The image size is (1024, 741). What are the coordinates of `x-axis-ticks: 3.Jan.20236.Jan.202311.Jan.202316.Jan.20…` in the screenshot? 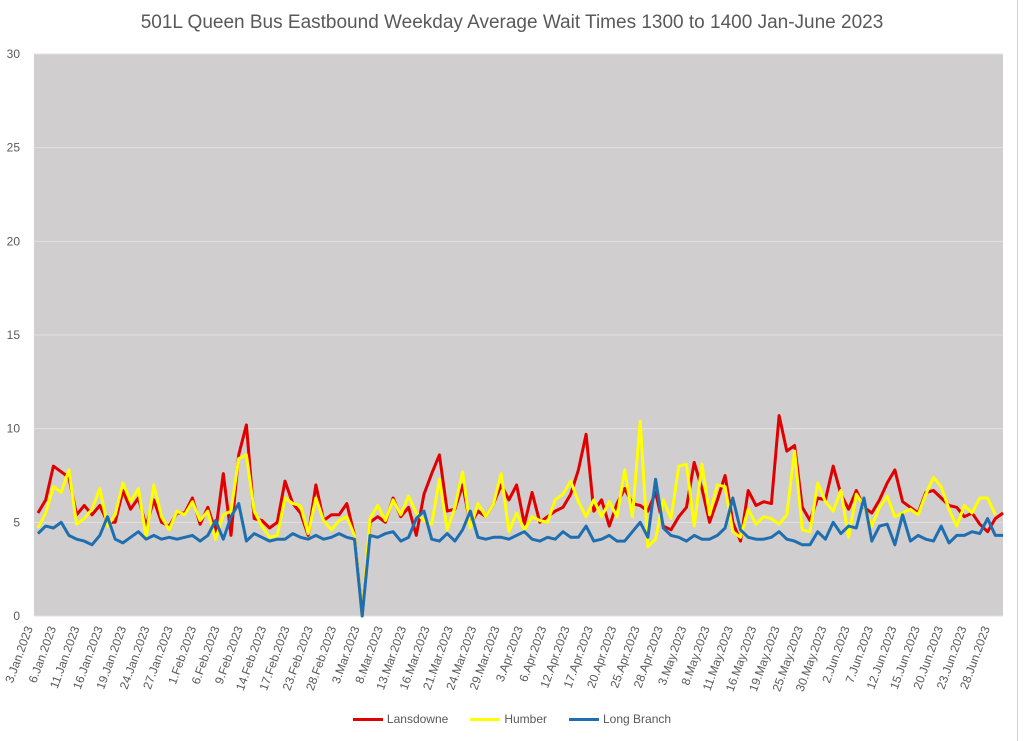 It's located at (497, 658).